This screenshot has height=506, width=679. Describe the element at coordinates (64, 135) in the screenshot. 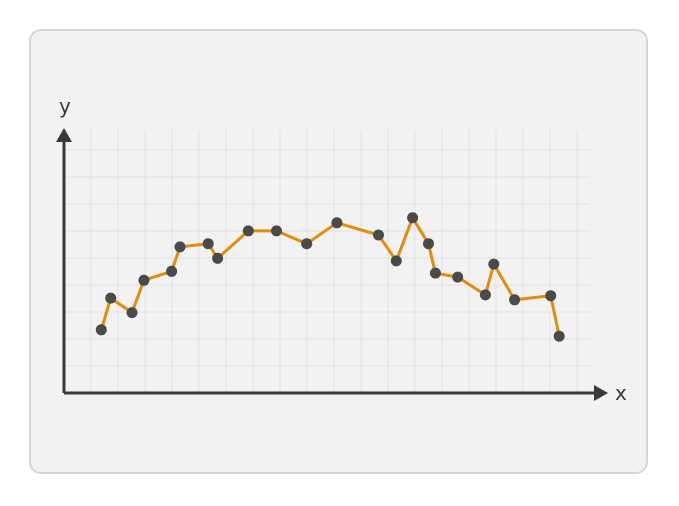

I see `y-axis-arrow` at that location.